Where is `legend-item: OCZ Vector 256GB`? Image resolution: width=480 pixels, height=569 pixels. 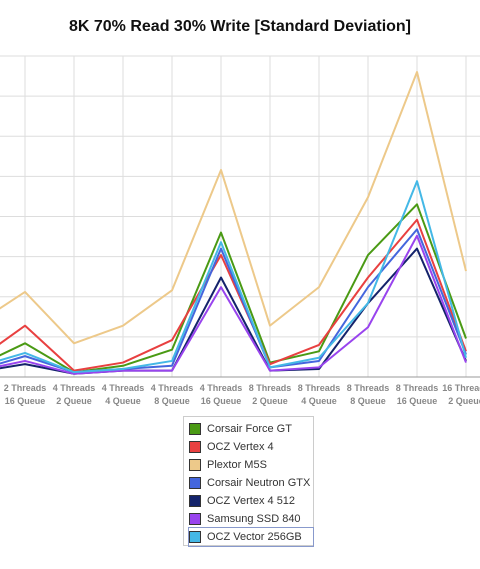 legend-item: OCZ Vector 256GB is located at coordinates (251, 537).